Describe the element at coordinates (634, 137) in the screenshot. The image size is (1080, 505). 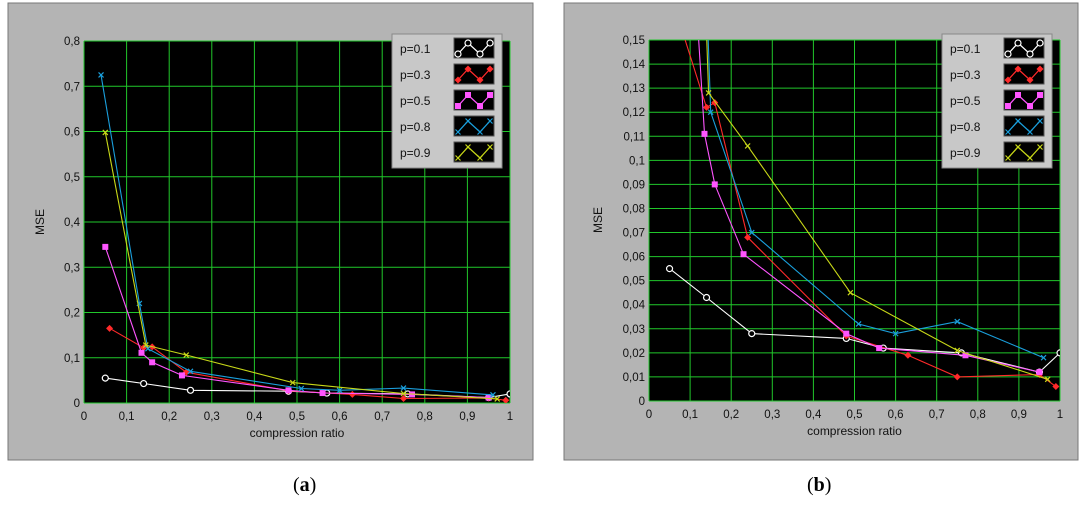
I see `y-tick-label: 0,11` at that location.